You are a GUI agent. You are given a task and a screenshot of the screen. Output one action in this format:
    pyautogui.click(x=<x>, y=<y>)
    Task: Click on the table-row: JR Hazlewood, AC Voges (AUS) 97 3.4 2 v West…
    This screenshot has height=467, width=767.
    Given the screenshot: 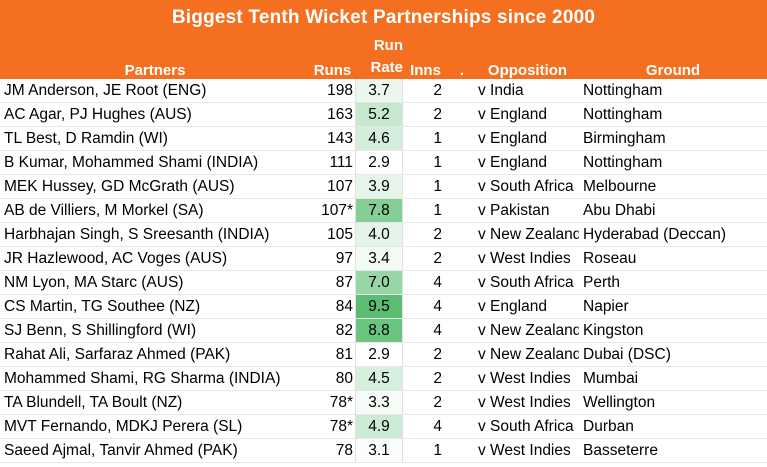 What is the action you would take?
    pyautogui.click(x=383, y=259)
    